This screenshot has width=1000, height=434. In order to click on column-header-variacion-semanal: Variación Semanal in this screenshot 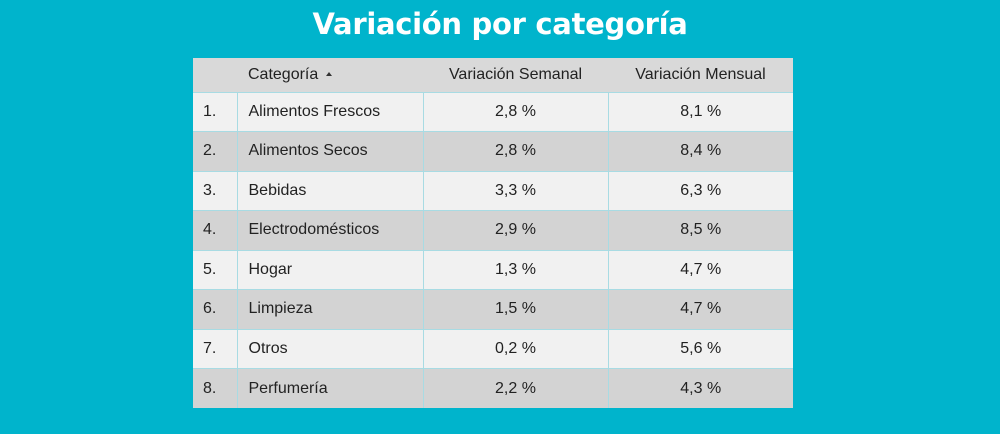, I will do `click(515, 74)`.